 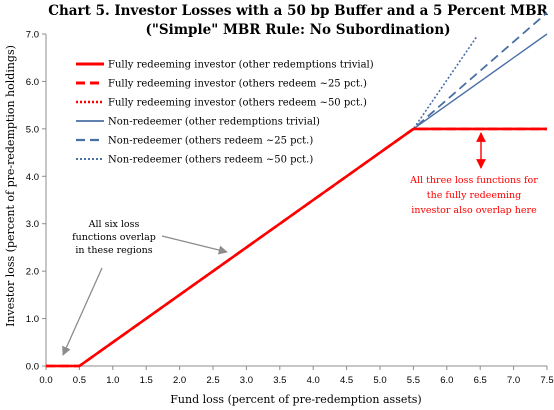 What do you see at coordinates (32, 35) in the screenshot?
I see `y-tick-label: 7.0` at bounding box center [32, 35].